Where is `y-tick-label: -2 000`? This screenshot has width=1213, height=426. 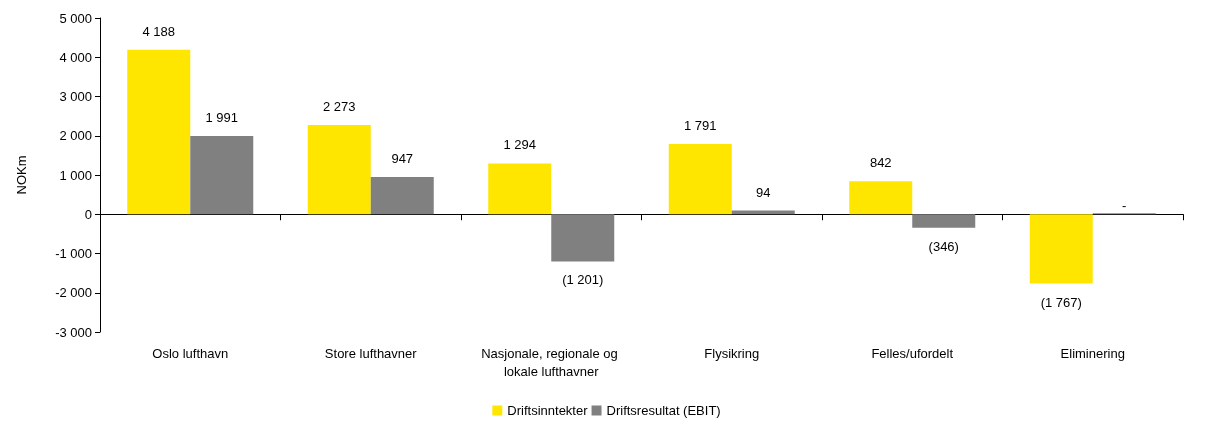
y-tick-label: -2 000 is located at coordinates (73, 293).